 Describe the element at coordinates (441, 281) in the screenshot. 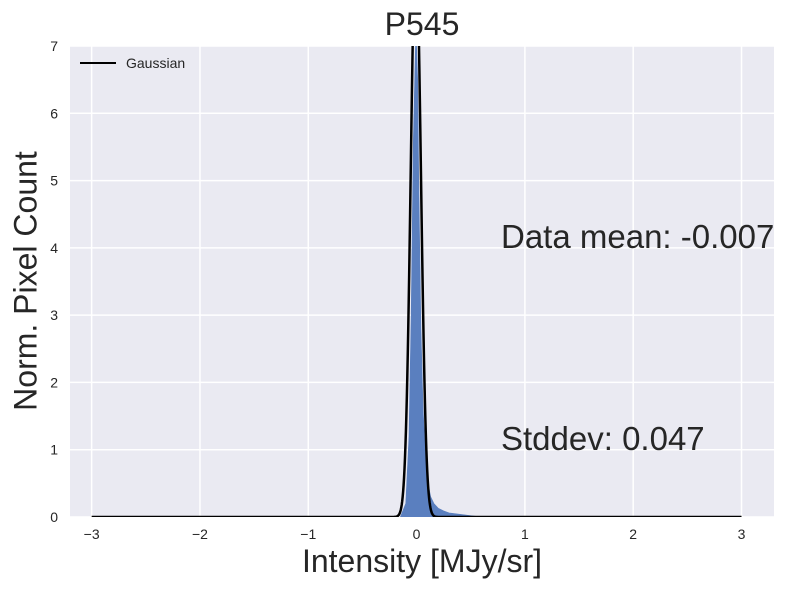

I see `histogram-area` at that location.